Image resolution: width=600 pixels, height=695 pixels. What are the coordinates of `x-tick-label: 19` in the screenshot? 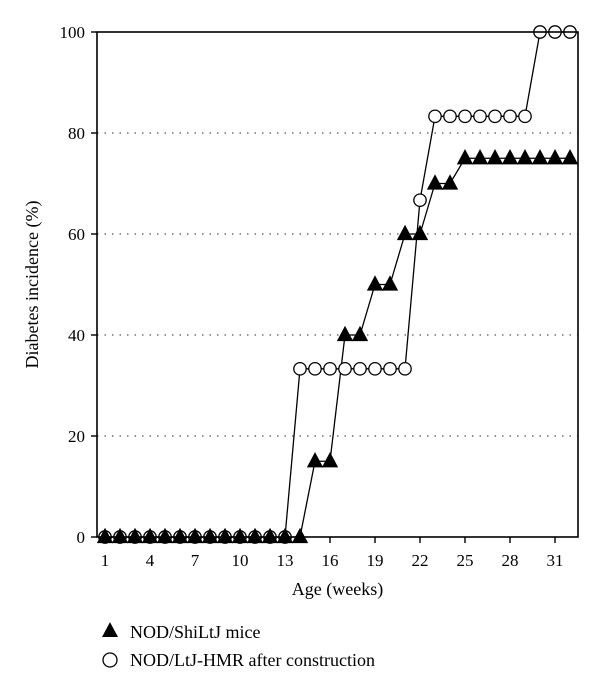 It's located at (375, 560).